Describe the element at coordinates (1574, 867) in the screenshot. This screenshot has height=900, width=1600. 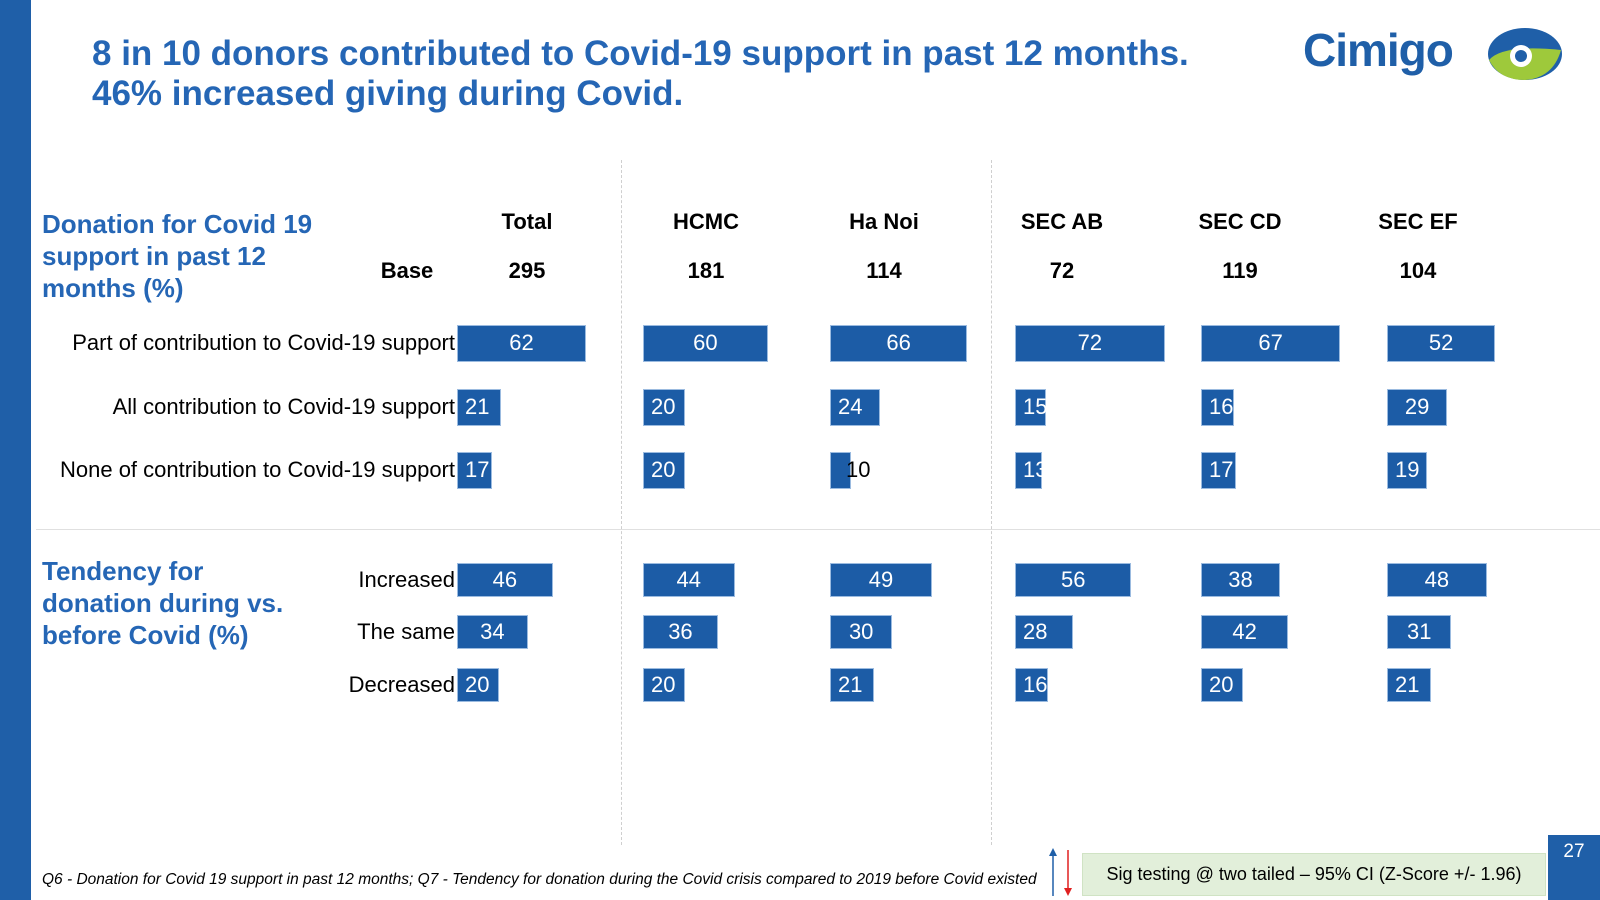
I see `page-number: 27` at that location.